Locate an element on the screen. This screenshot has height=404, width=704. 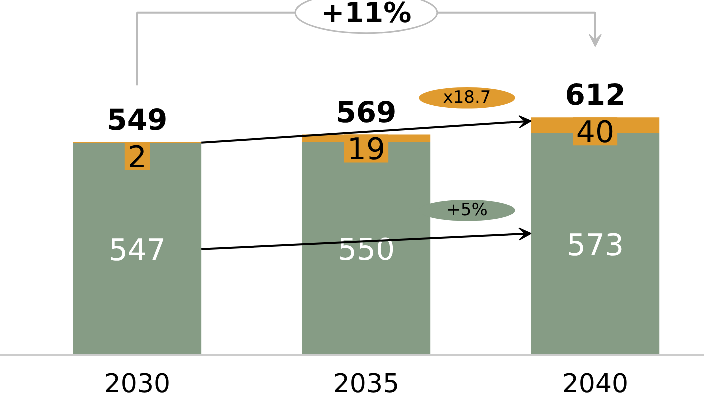
data-label: 19 is located at coordinates (366, 150).